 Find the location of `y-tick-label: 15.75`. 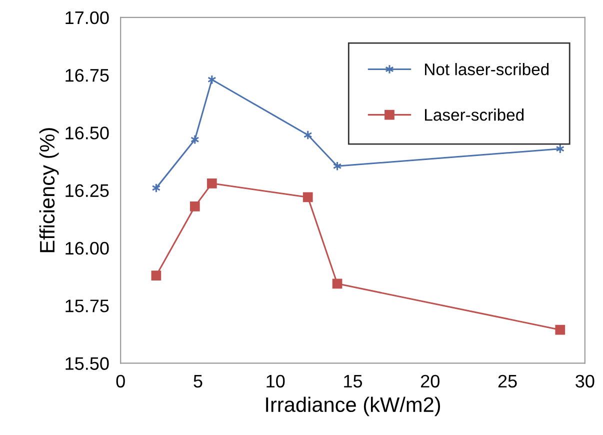

y-tick-label: 15.75 is located at coordinates (87, 306).